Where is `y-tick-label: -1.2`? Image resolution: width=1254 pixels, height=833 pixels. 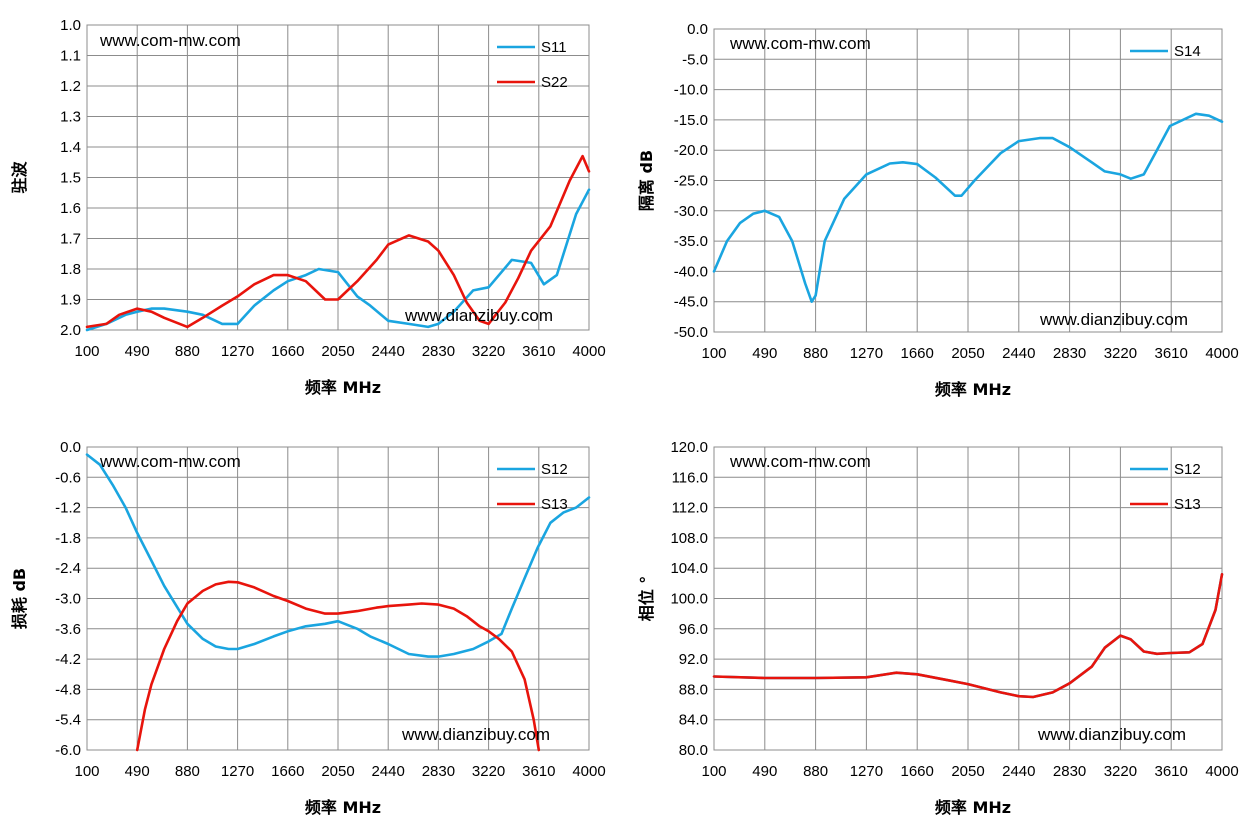
y-tick-label: -1.2 is located at coordinates (68, 508).